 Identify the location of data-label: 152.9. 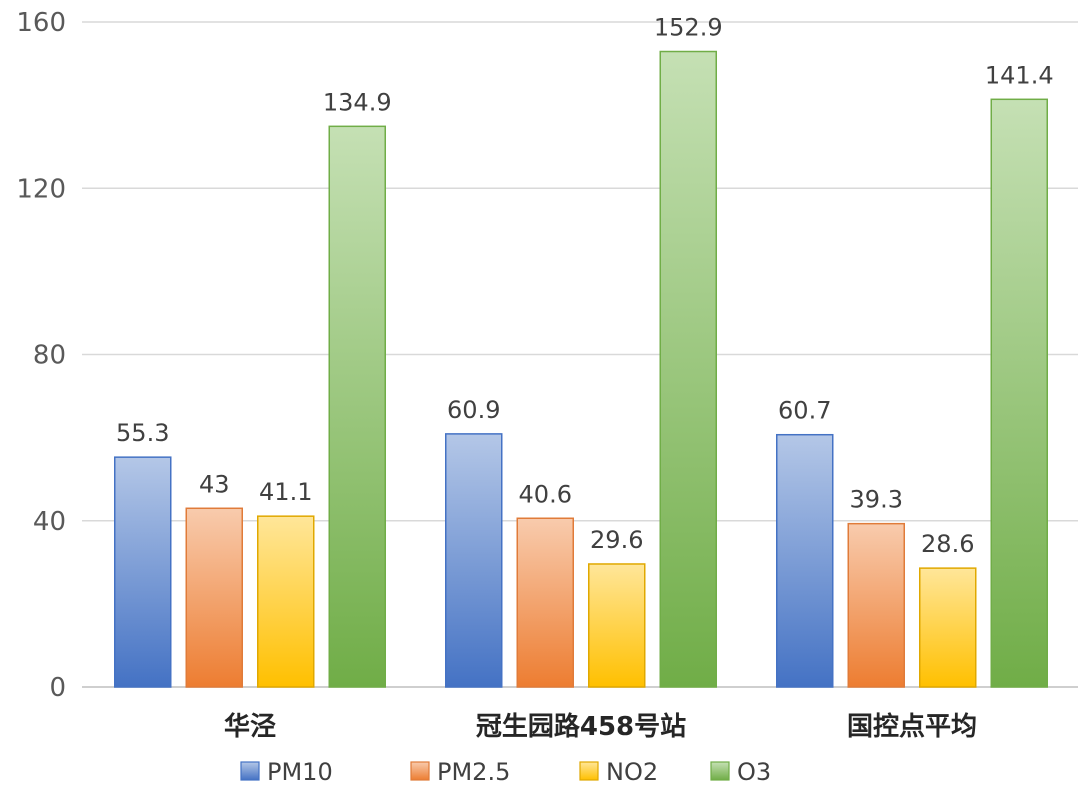
(688, 28).